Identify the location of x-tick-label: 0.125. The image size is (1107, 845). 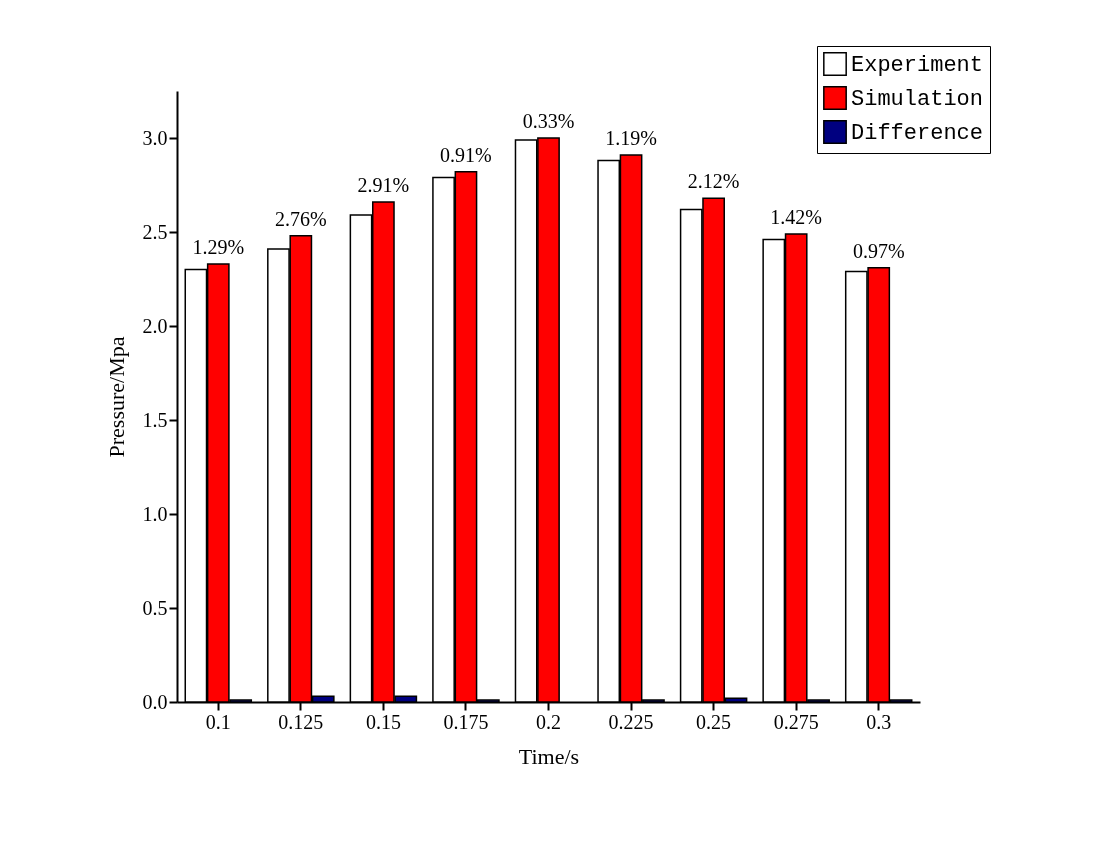
(301, 721).